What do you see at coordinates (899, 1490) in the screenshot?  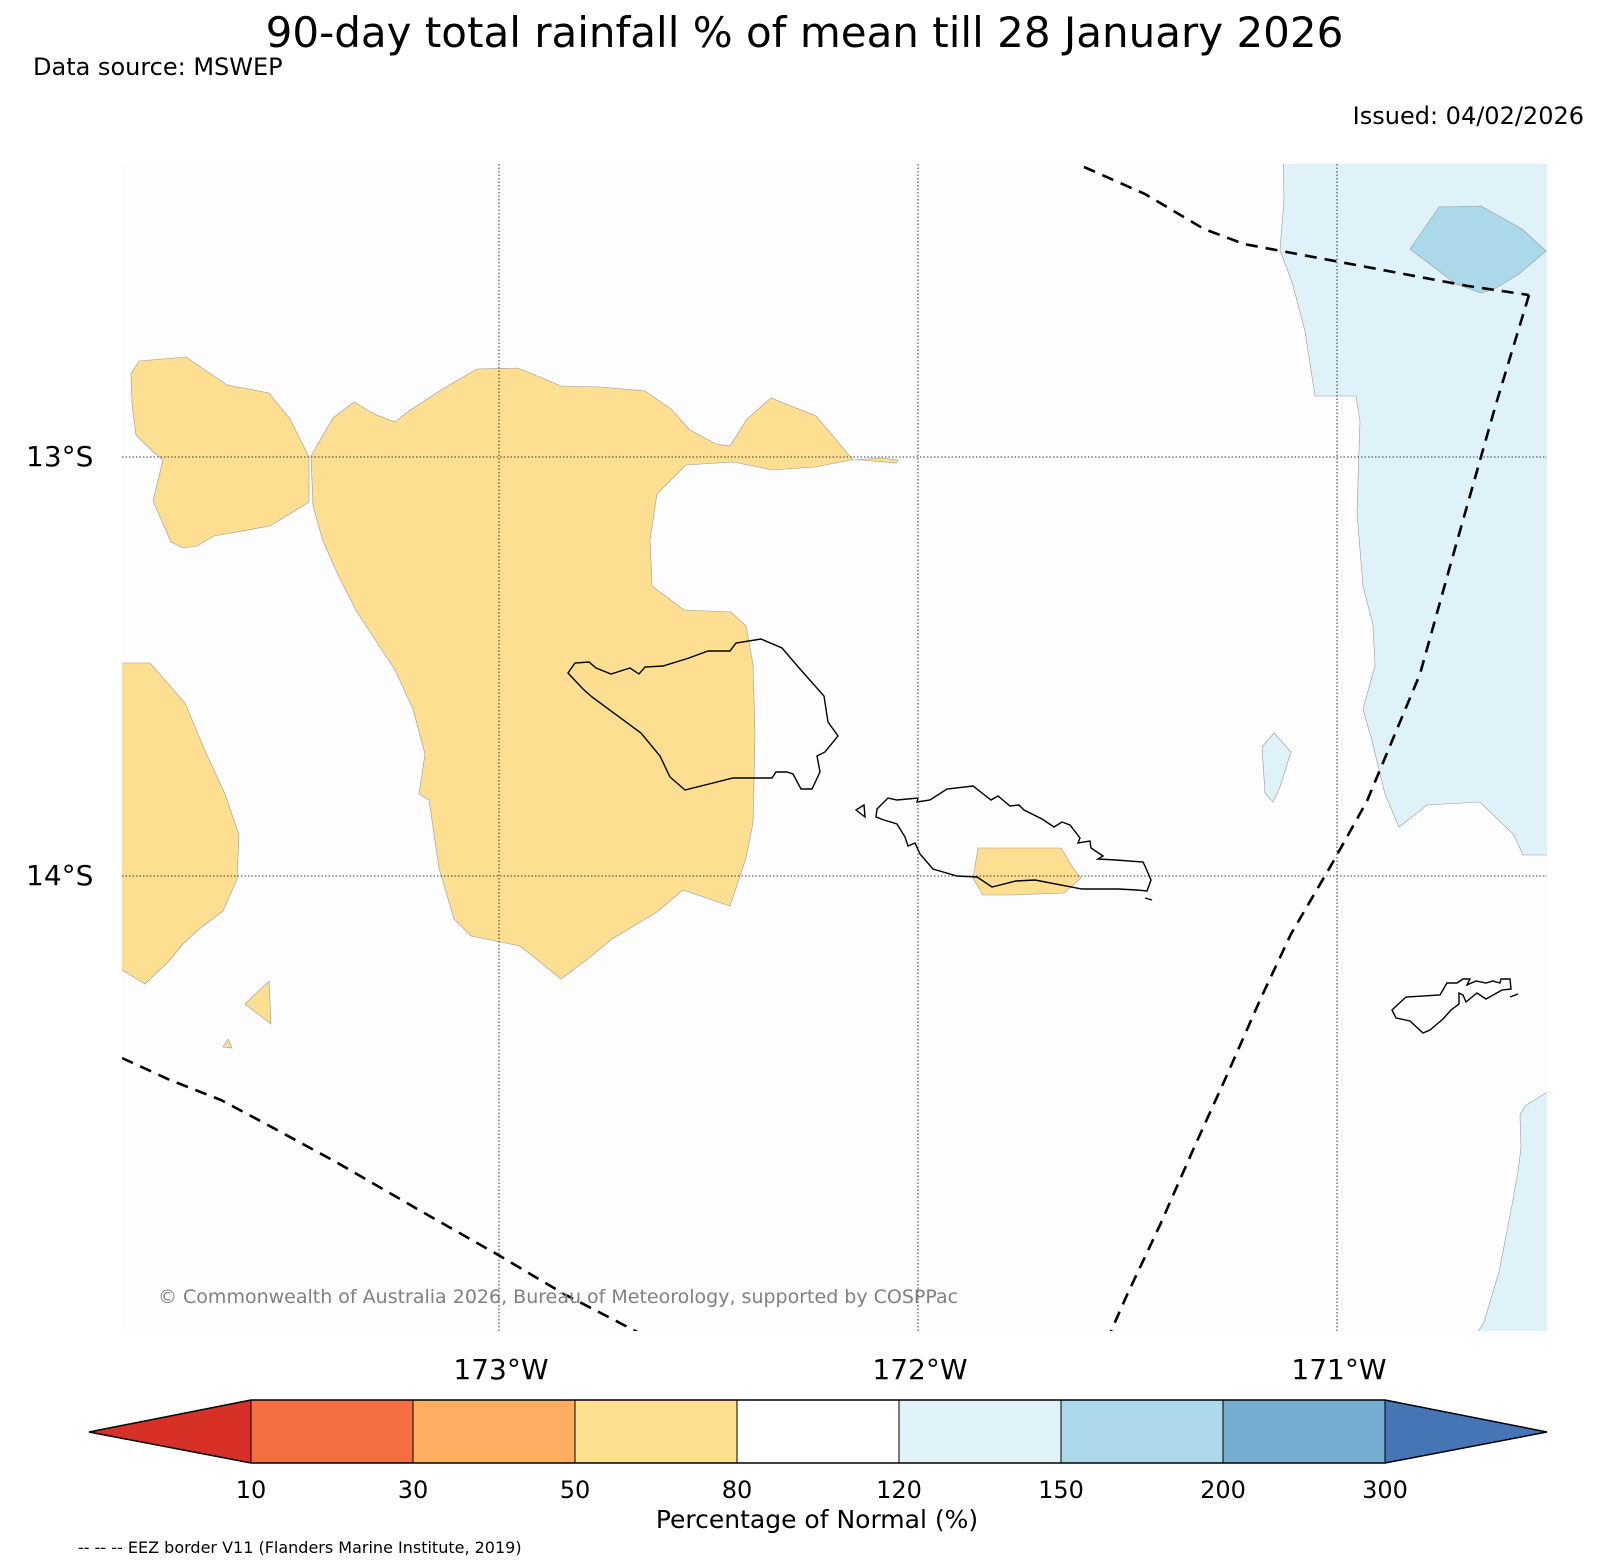 I see `colorbar-tick-120: 120` at bounding box center [899, 1490].